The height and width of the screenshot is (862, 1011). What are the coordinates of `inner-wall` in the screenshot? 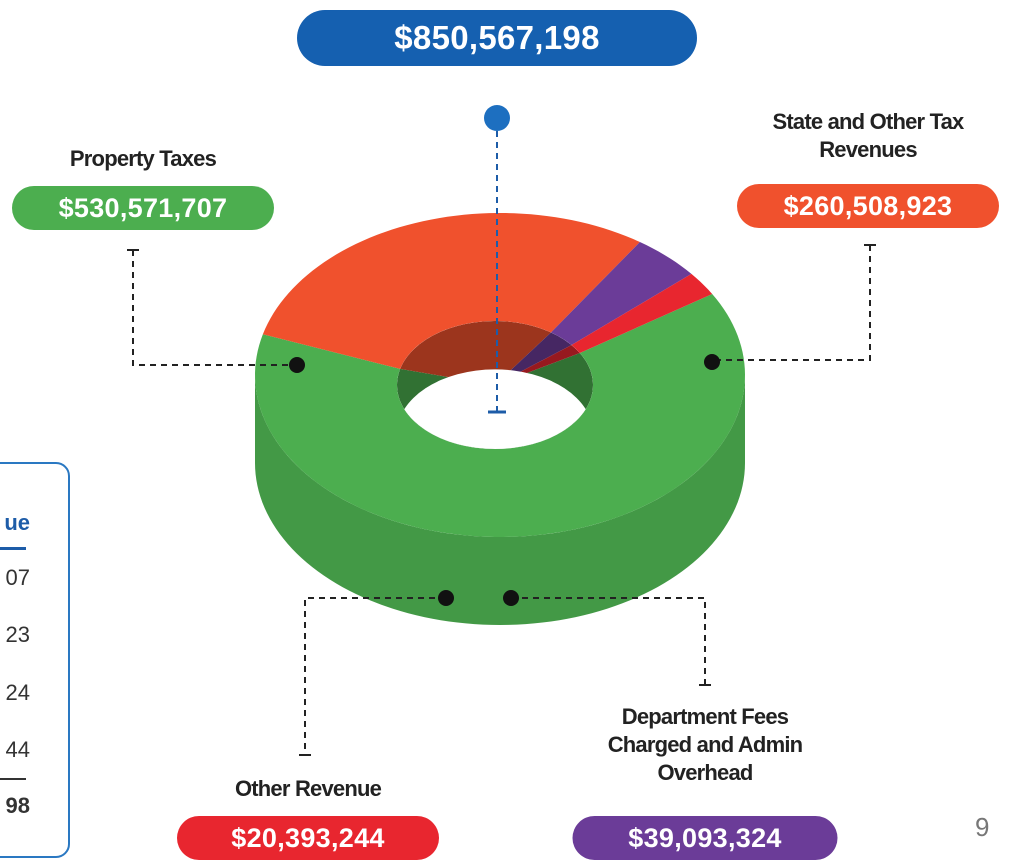 It's located at (475, 353).